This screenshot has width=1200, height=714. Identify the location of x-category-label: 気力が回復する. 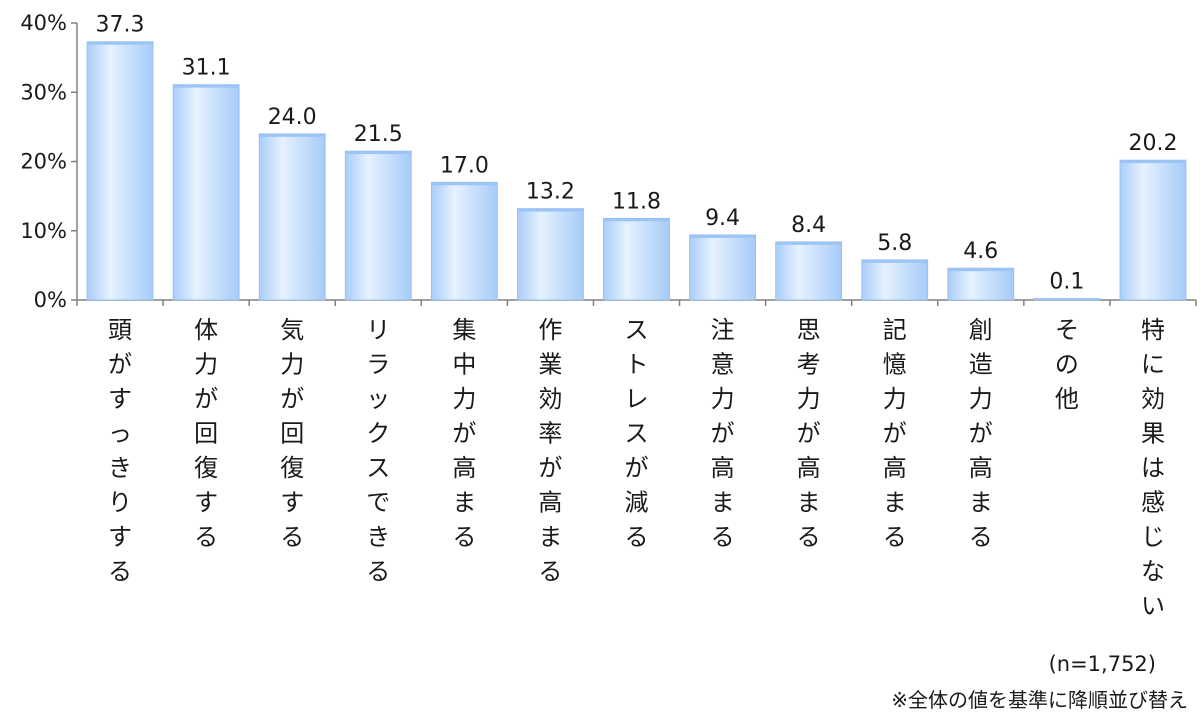
(292, 433).